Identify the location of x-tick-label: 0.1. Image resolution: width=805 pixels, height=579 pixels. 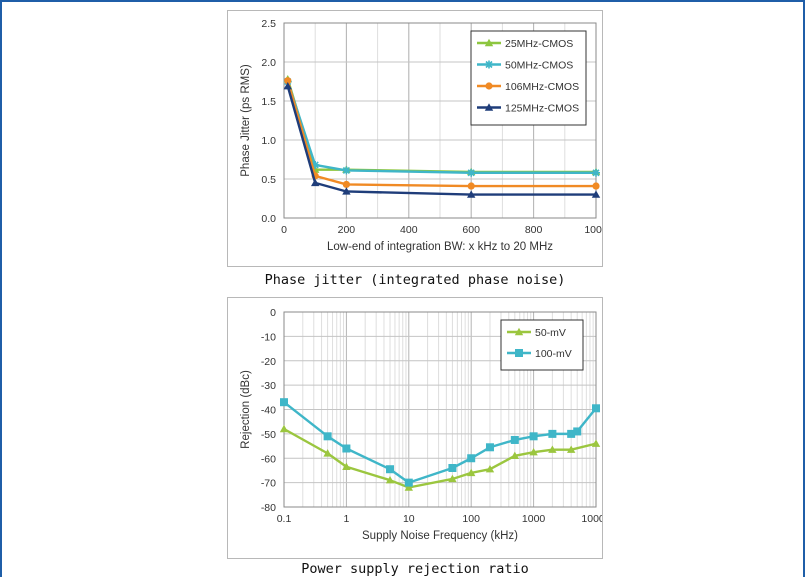
(284, 519).